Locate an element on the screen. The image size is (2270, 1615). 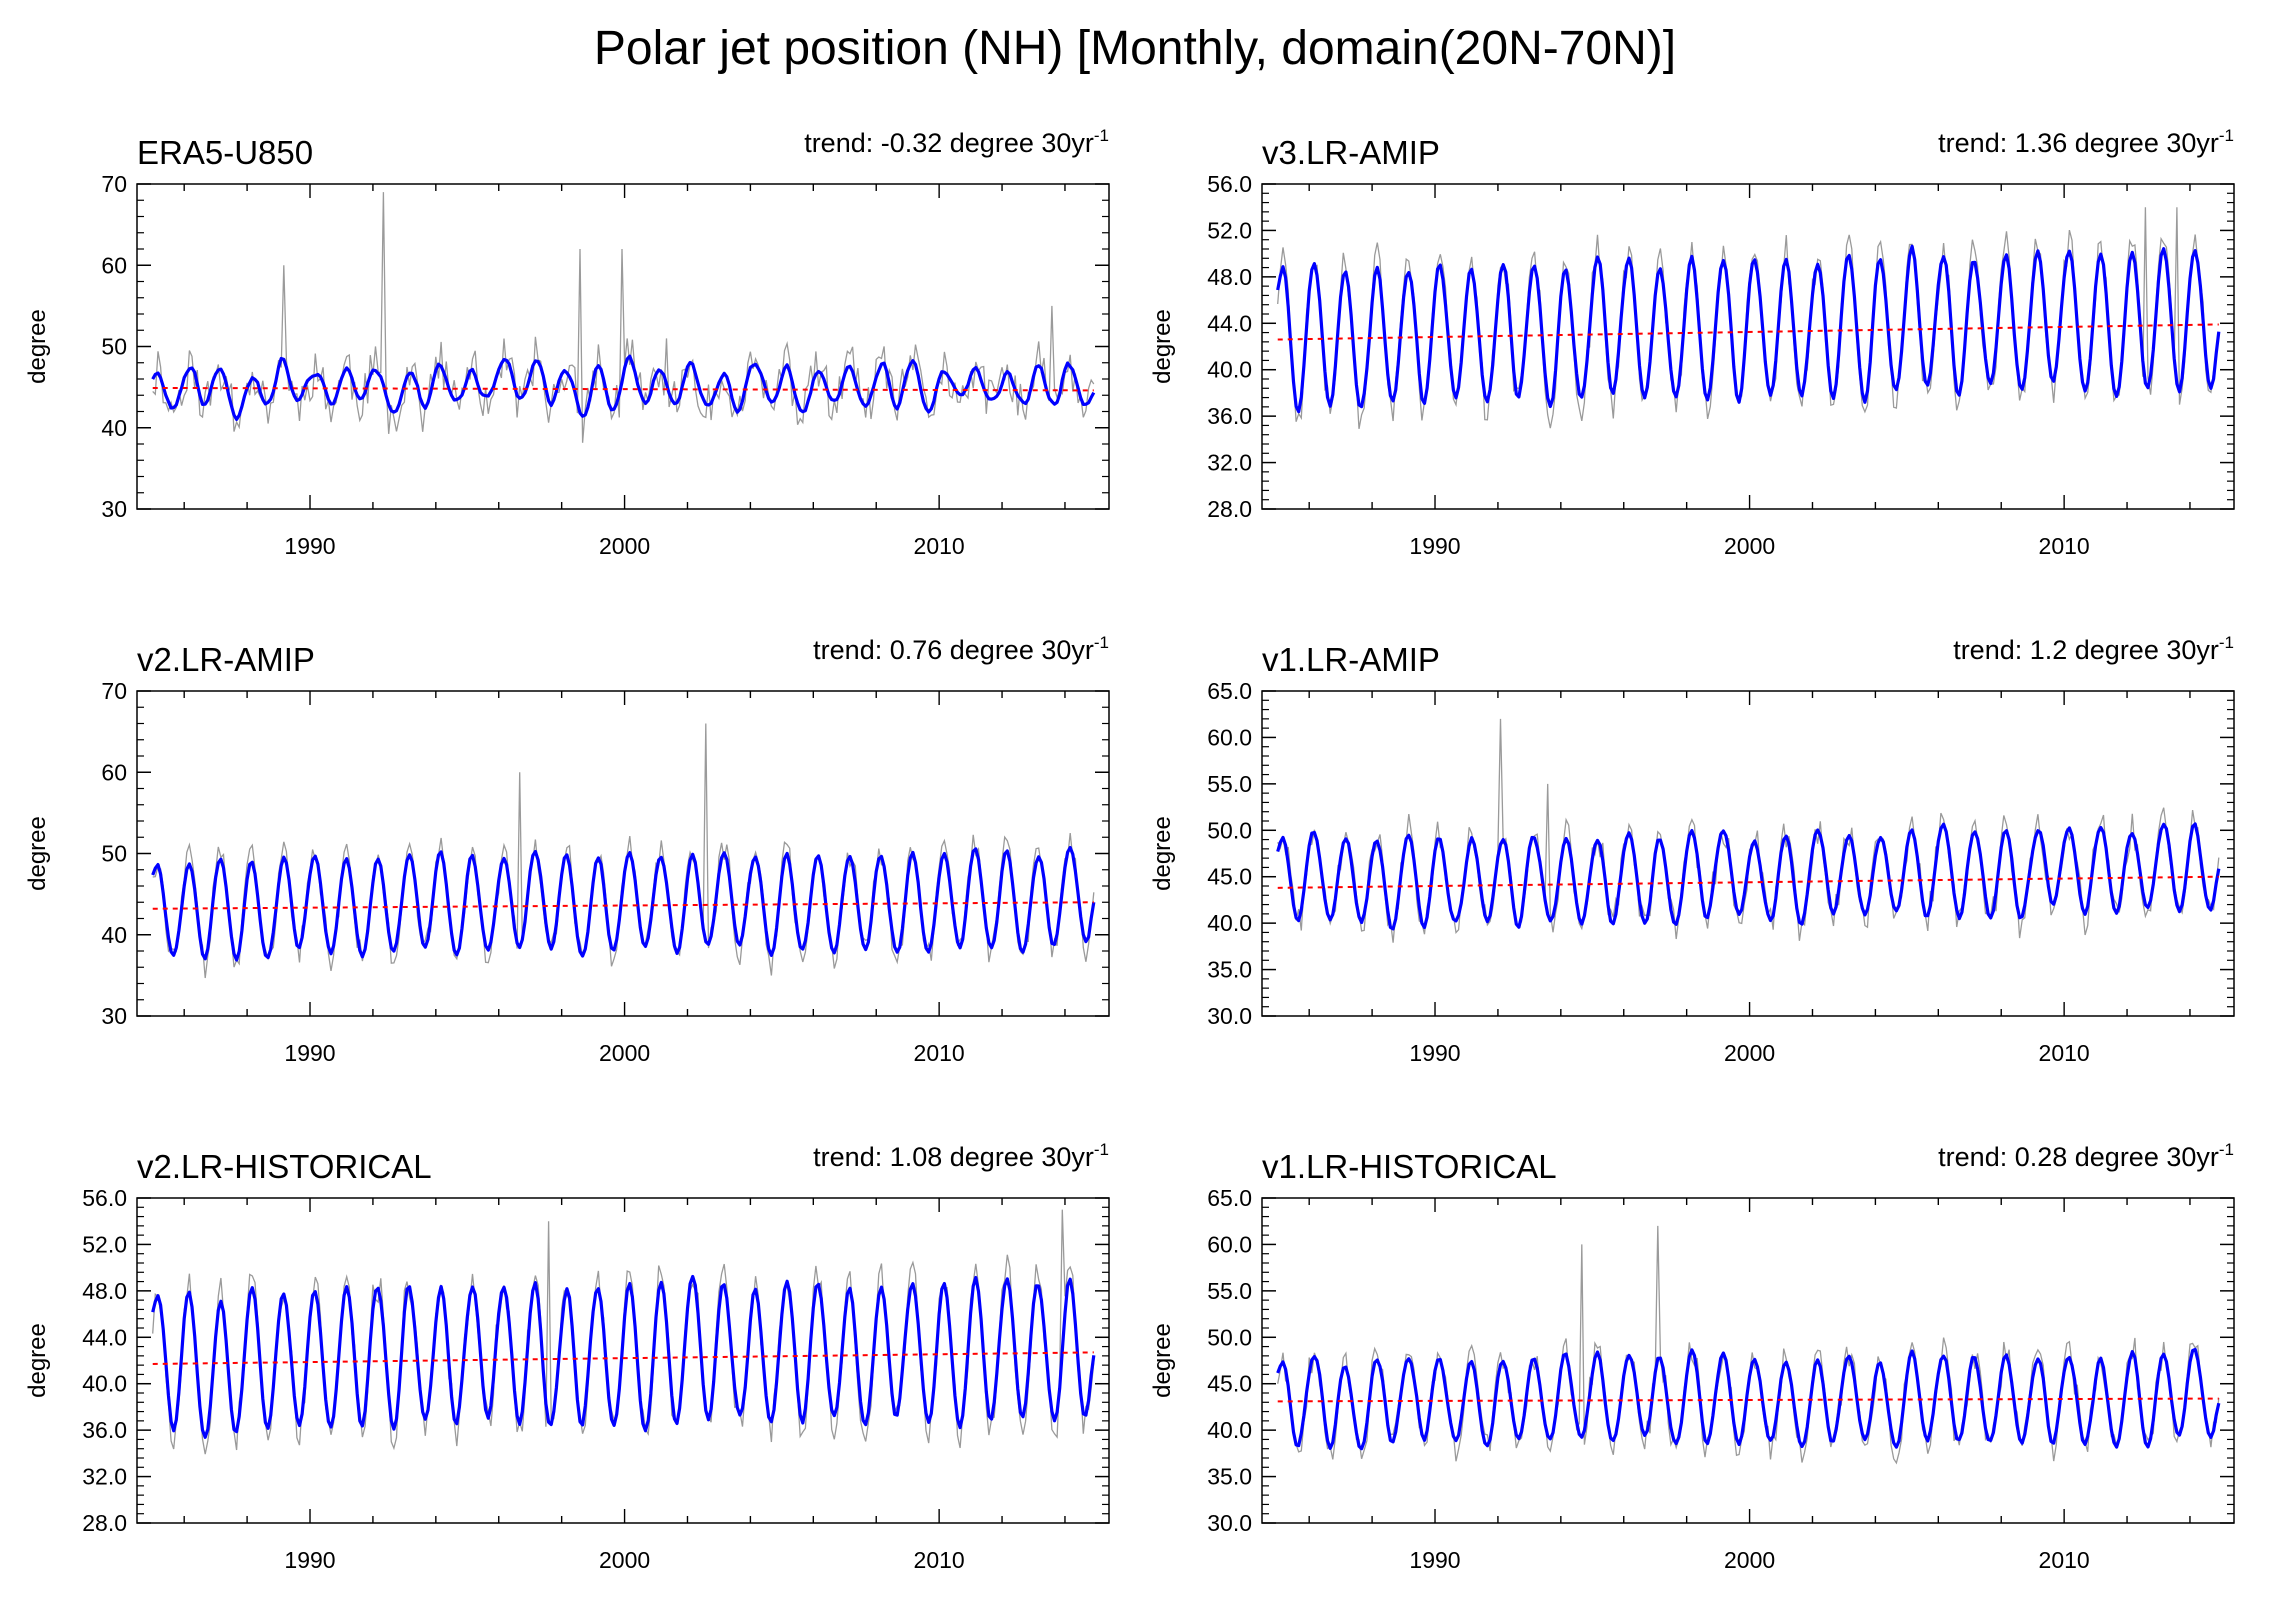
trend-text: trend: 1.08 degree 30yr-1 is located at coordinates (961, 1156).